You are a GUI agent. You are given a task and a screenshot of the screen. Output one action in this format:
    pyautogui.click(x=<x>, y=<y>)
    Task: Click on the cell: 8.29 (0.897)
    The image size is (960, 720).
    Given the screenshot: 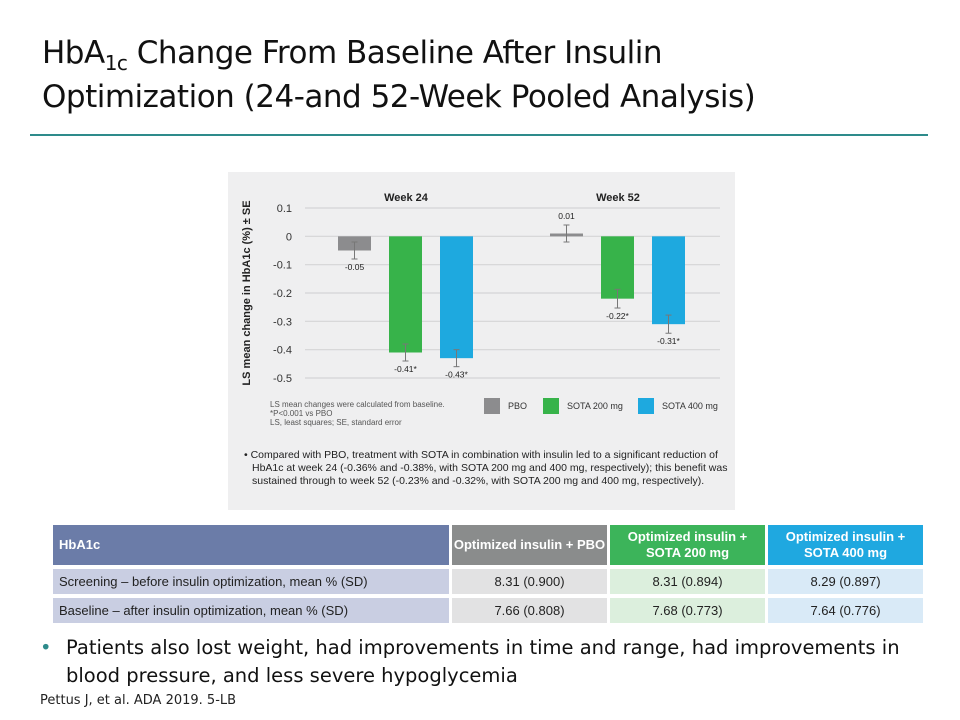 What is the action you would take?
    pyautogui.click(x=845, y=581)
    